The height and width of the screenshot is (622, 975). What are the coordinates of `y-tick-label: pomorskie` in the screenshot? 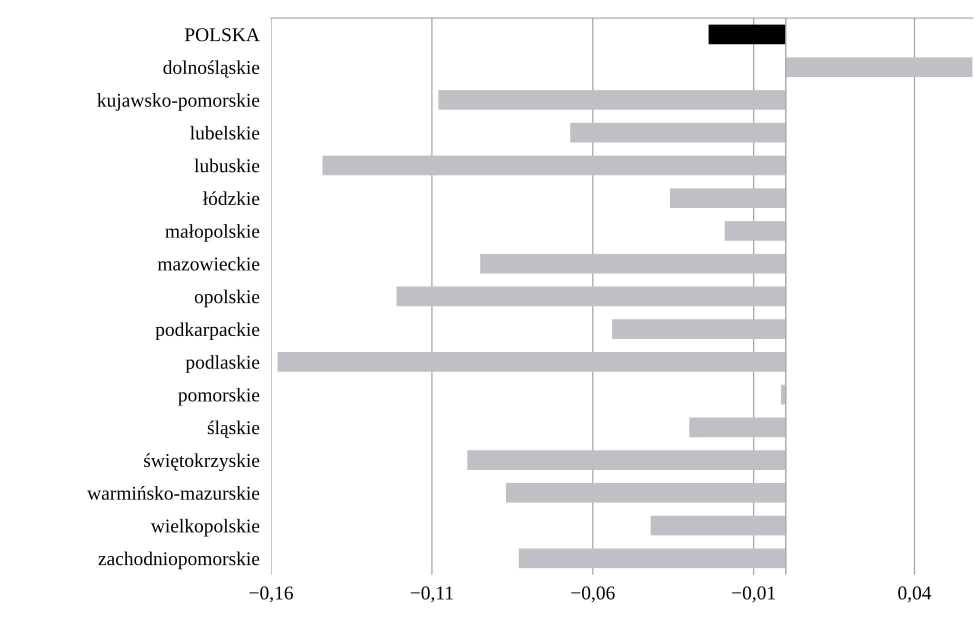 It's located at (219, 397).